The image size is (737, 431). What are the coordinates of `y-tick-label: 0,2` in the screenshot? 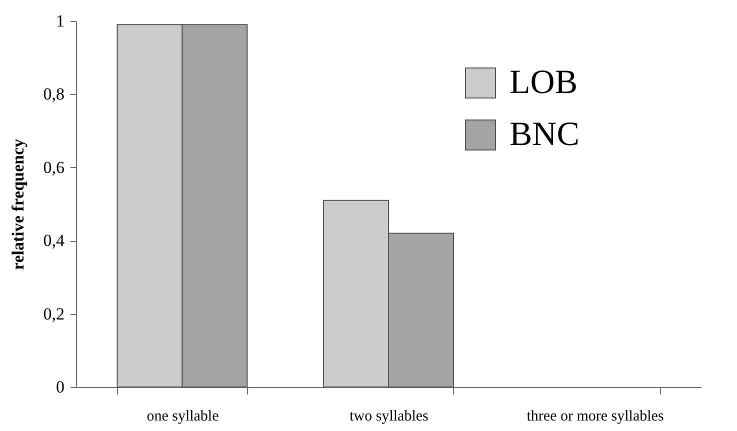 It's located at (53, 314).